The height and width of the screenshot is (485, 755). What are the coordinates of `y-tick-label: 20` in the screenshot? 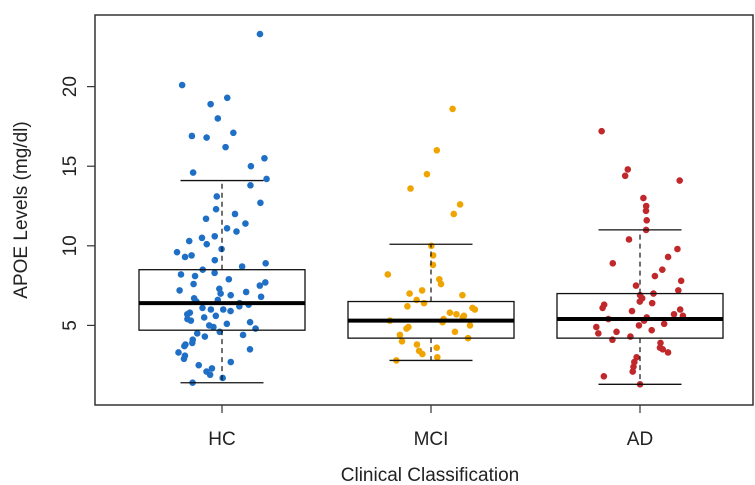 It's located at (70, 86).